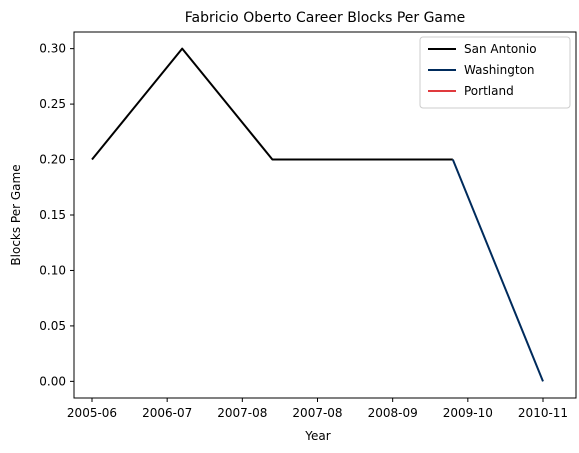  Describe the element at coordinates (52, 381) in the screenshot. I see `y-tick-label: 0.00` at that location.